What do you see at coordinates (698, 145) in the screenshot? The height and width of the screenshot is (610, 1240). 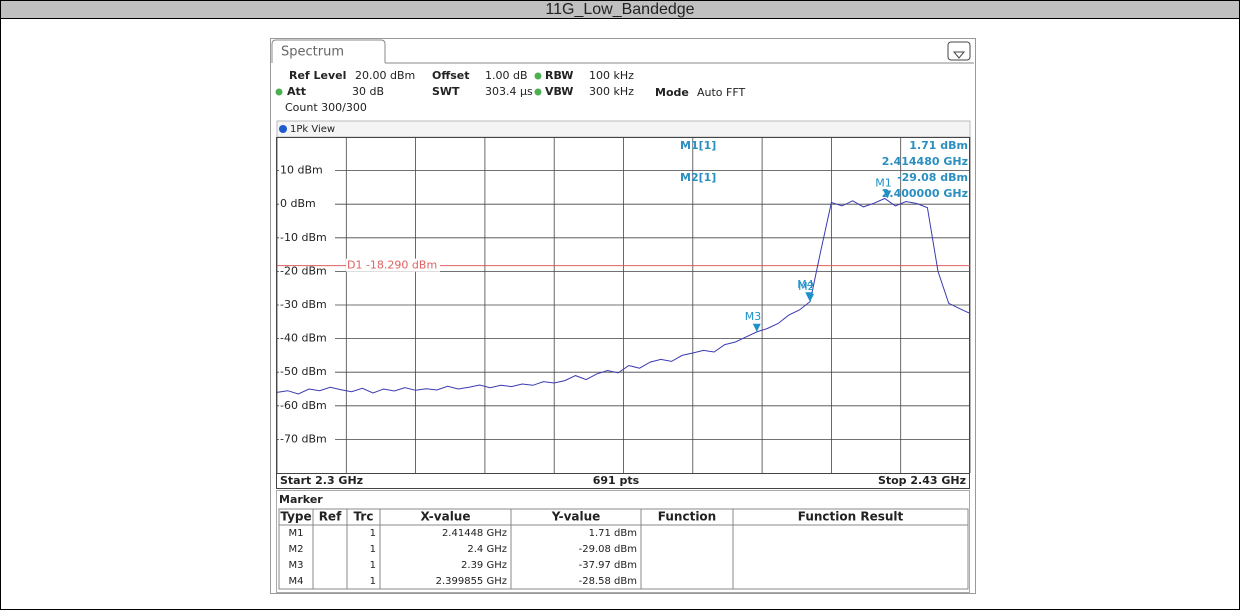 I see `readout-name: M1[1]` at bounding box center [698, 145].